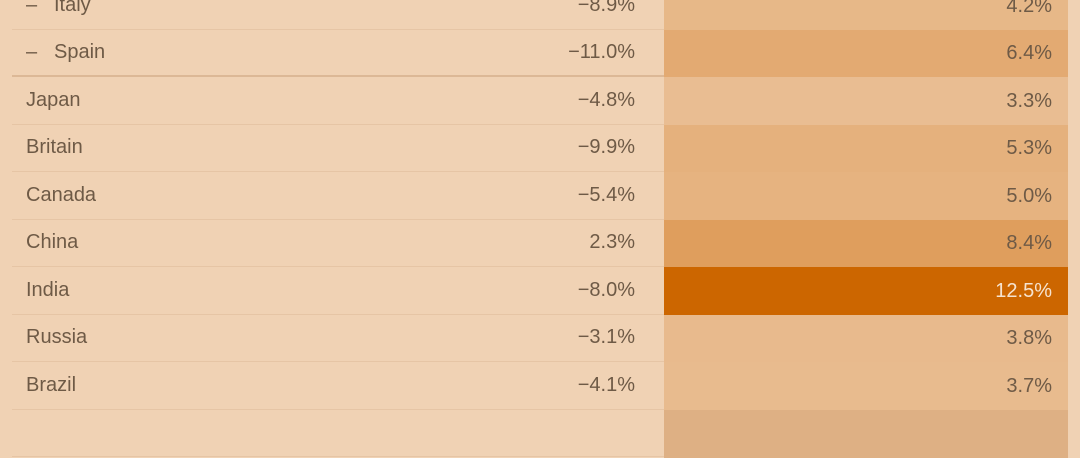 The height and width of the screenshot is (458, 1080). Describe the element at coordinates (1029, 148) in the screenshot. I see `value-cell-2: 5.3%` at that location.